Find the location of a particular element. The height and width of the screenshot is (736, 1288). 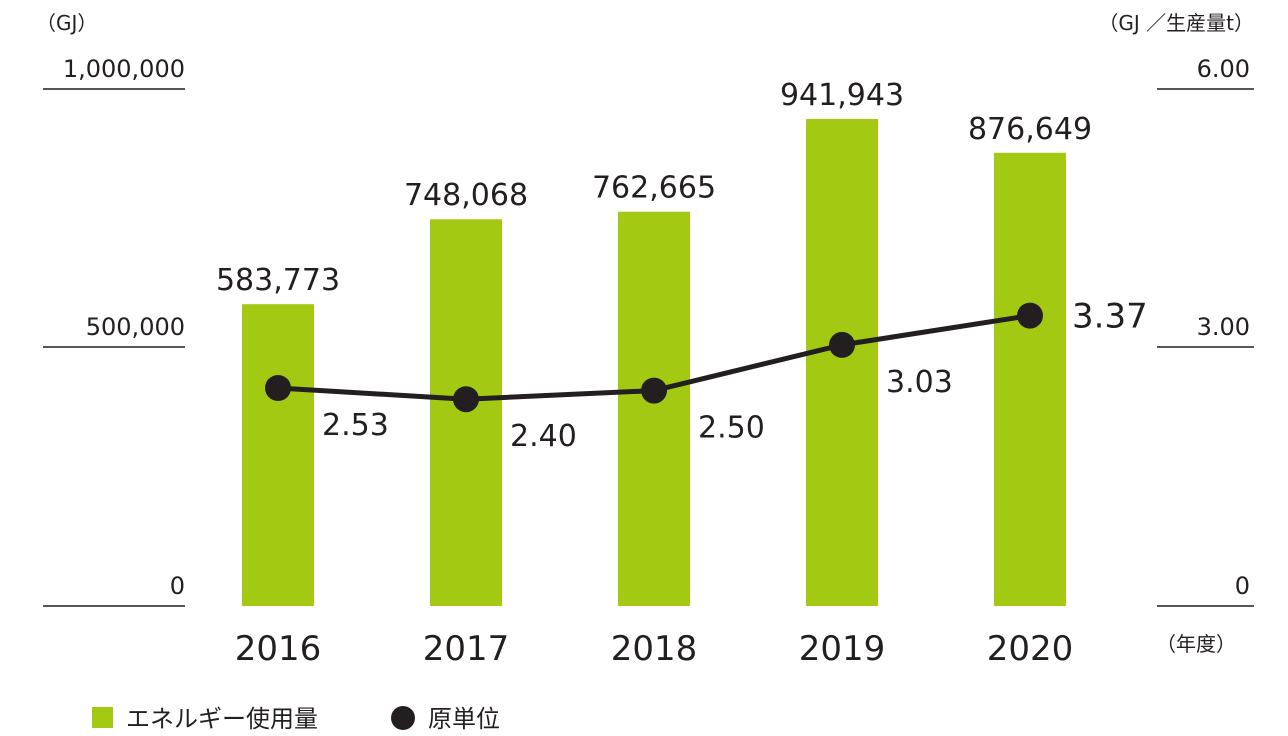

bar-value-label-2018: 762,665 is located at coordinates (654, 188).